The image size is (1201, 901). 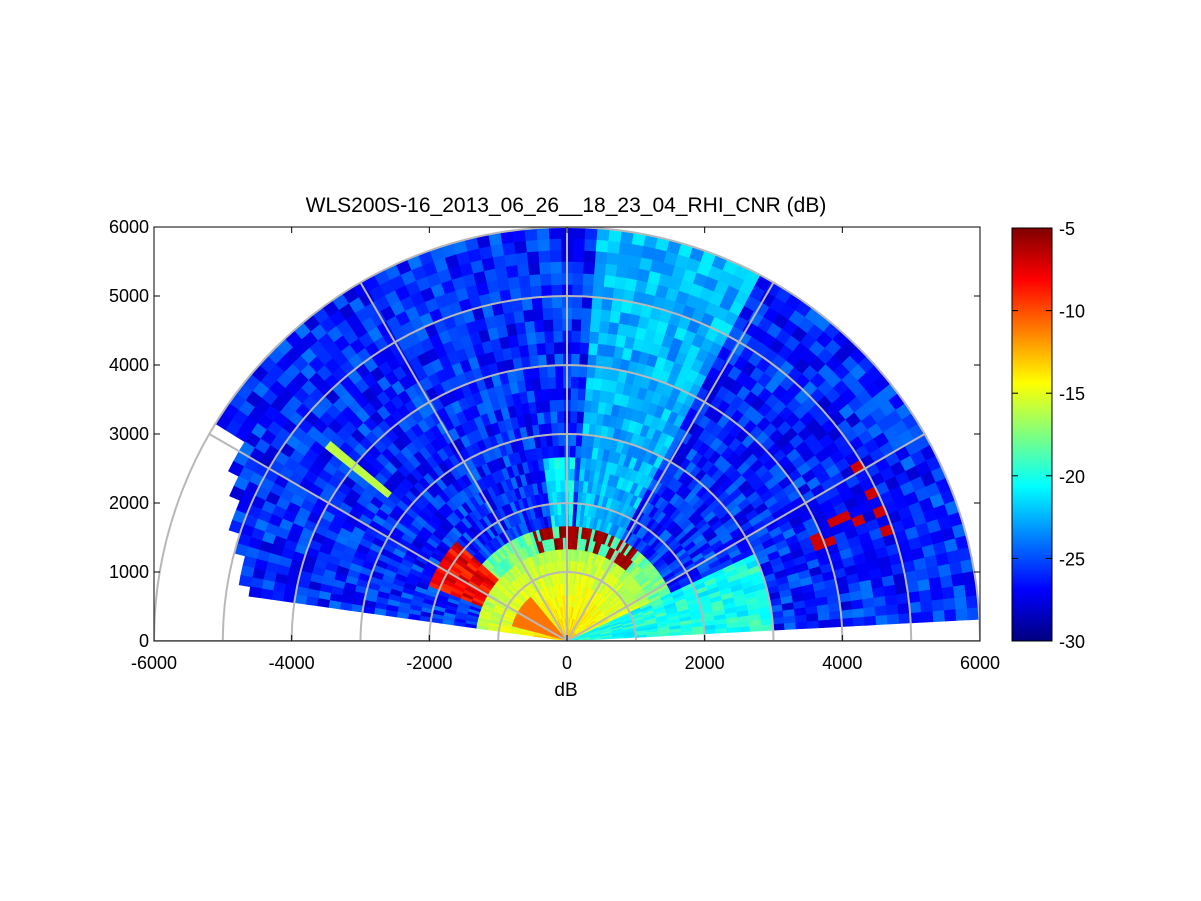 I want to click on x-tick-label: -4000, so click(x=292, y=663).